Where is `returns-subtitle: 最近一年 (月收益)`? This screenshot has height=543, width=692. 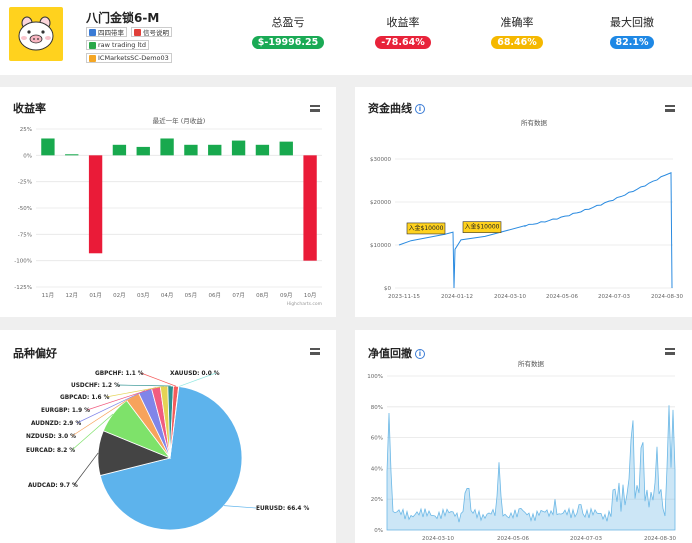 returns-subtitle: 最近一年 (月收益) is located at coordinates (179, 120).